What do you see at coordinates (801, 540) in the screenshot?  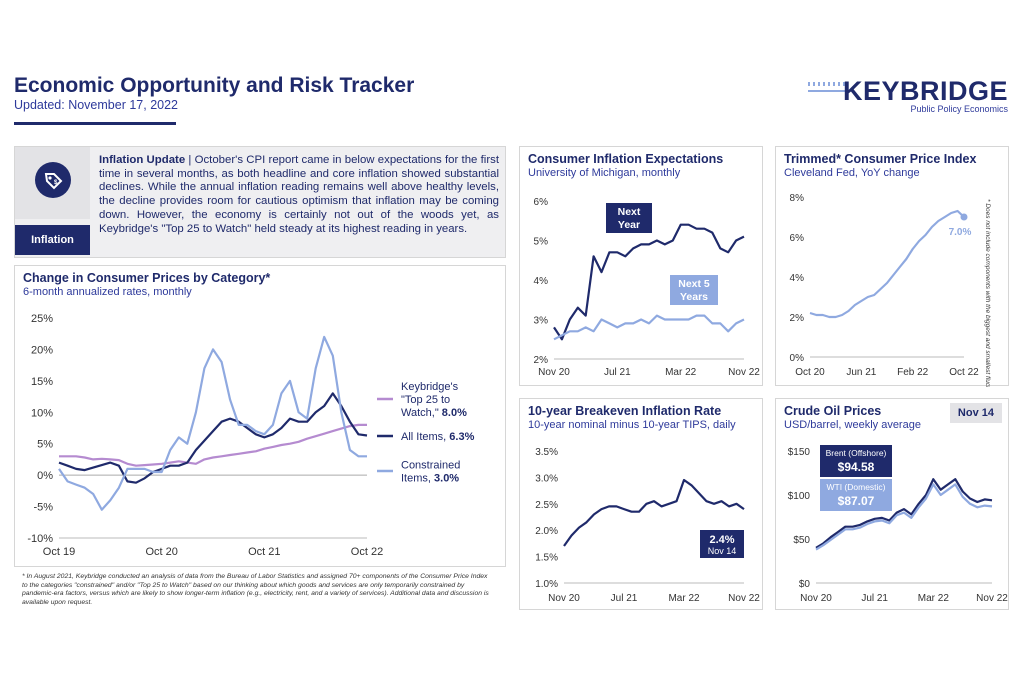 I see `y-tick-label: $50` at bounding box center [801, 540].